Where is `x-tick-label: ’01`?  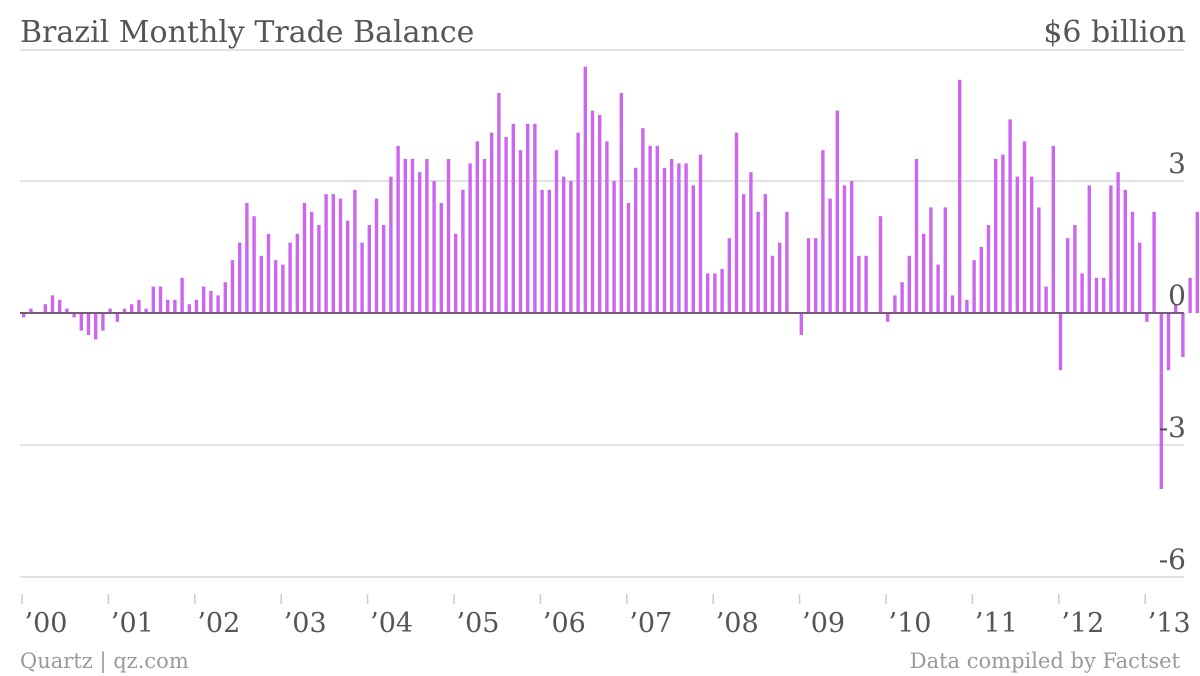
x-tick-label: ’01 is located at coordinates (132, 623).